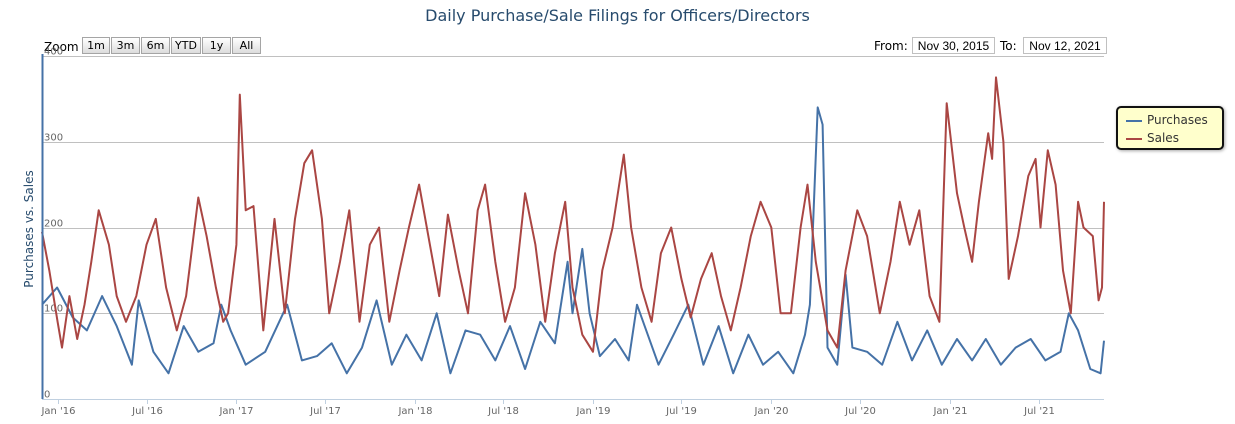 This screenshot has height=424, width=1235. What do you see at coordinates (1039, 411) in the screenshot?
I see `x-tick-label: Jul '21` at bounding box center [1039, 411].